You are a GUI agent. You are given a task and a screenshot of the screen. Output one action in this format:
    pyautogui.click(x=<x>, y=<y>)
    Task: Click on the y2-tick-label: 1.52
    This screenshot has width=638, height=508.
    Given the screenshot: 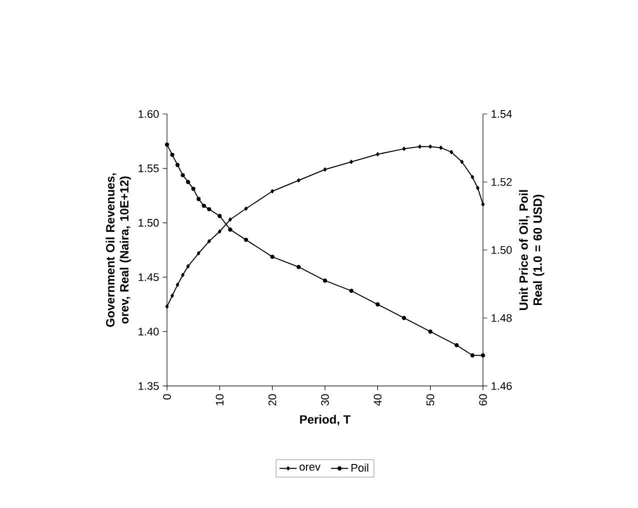 What is the action you would take?
    pyautogui.click(x=502, y=182)
    